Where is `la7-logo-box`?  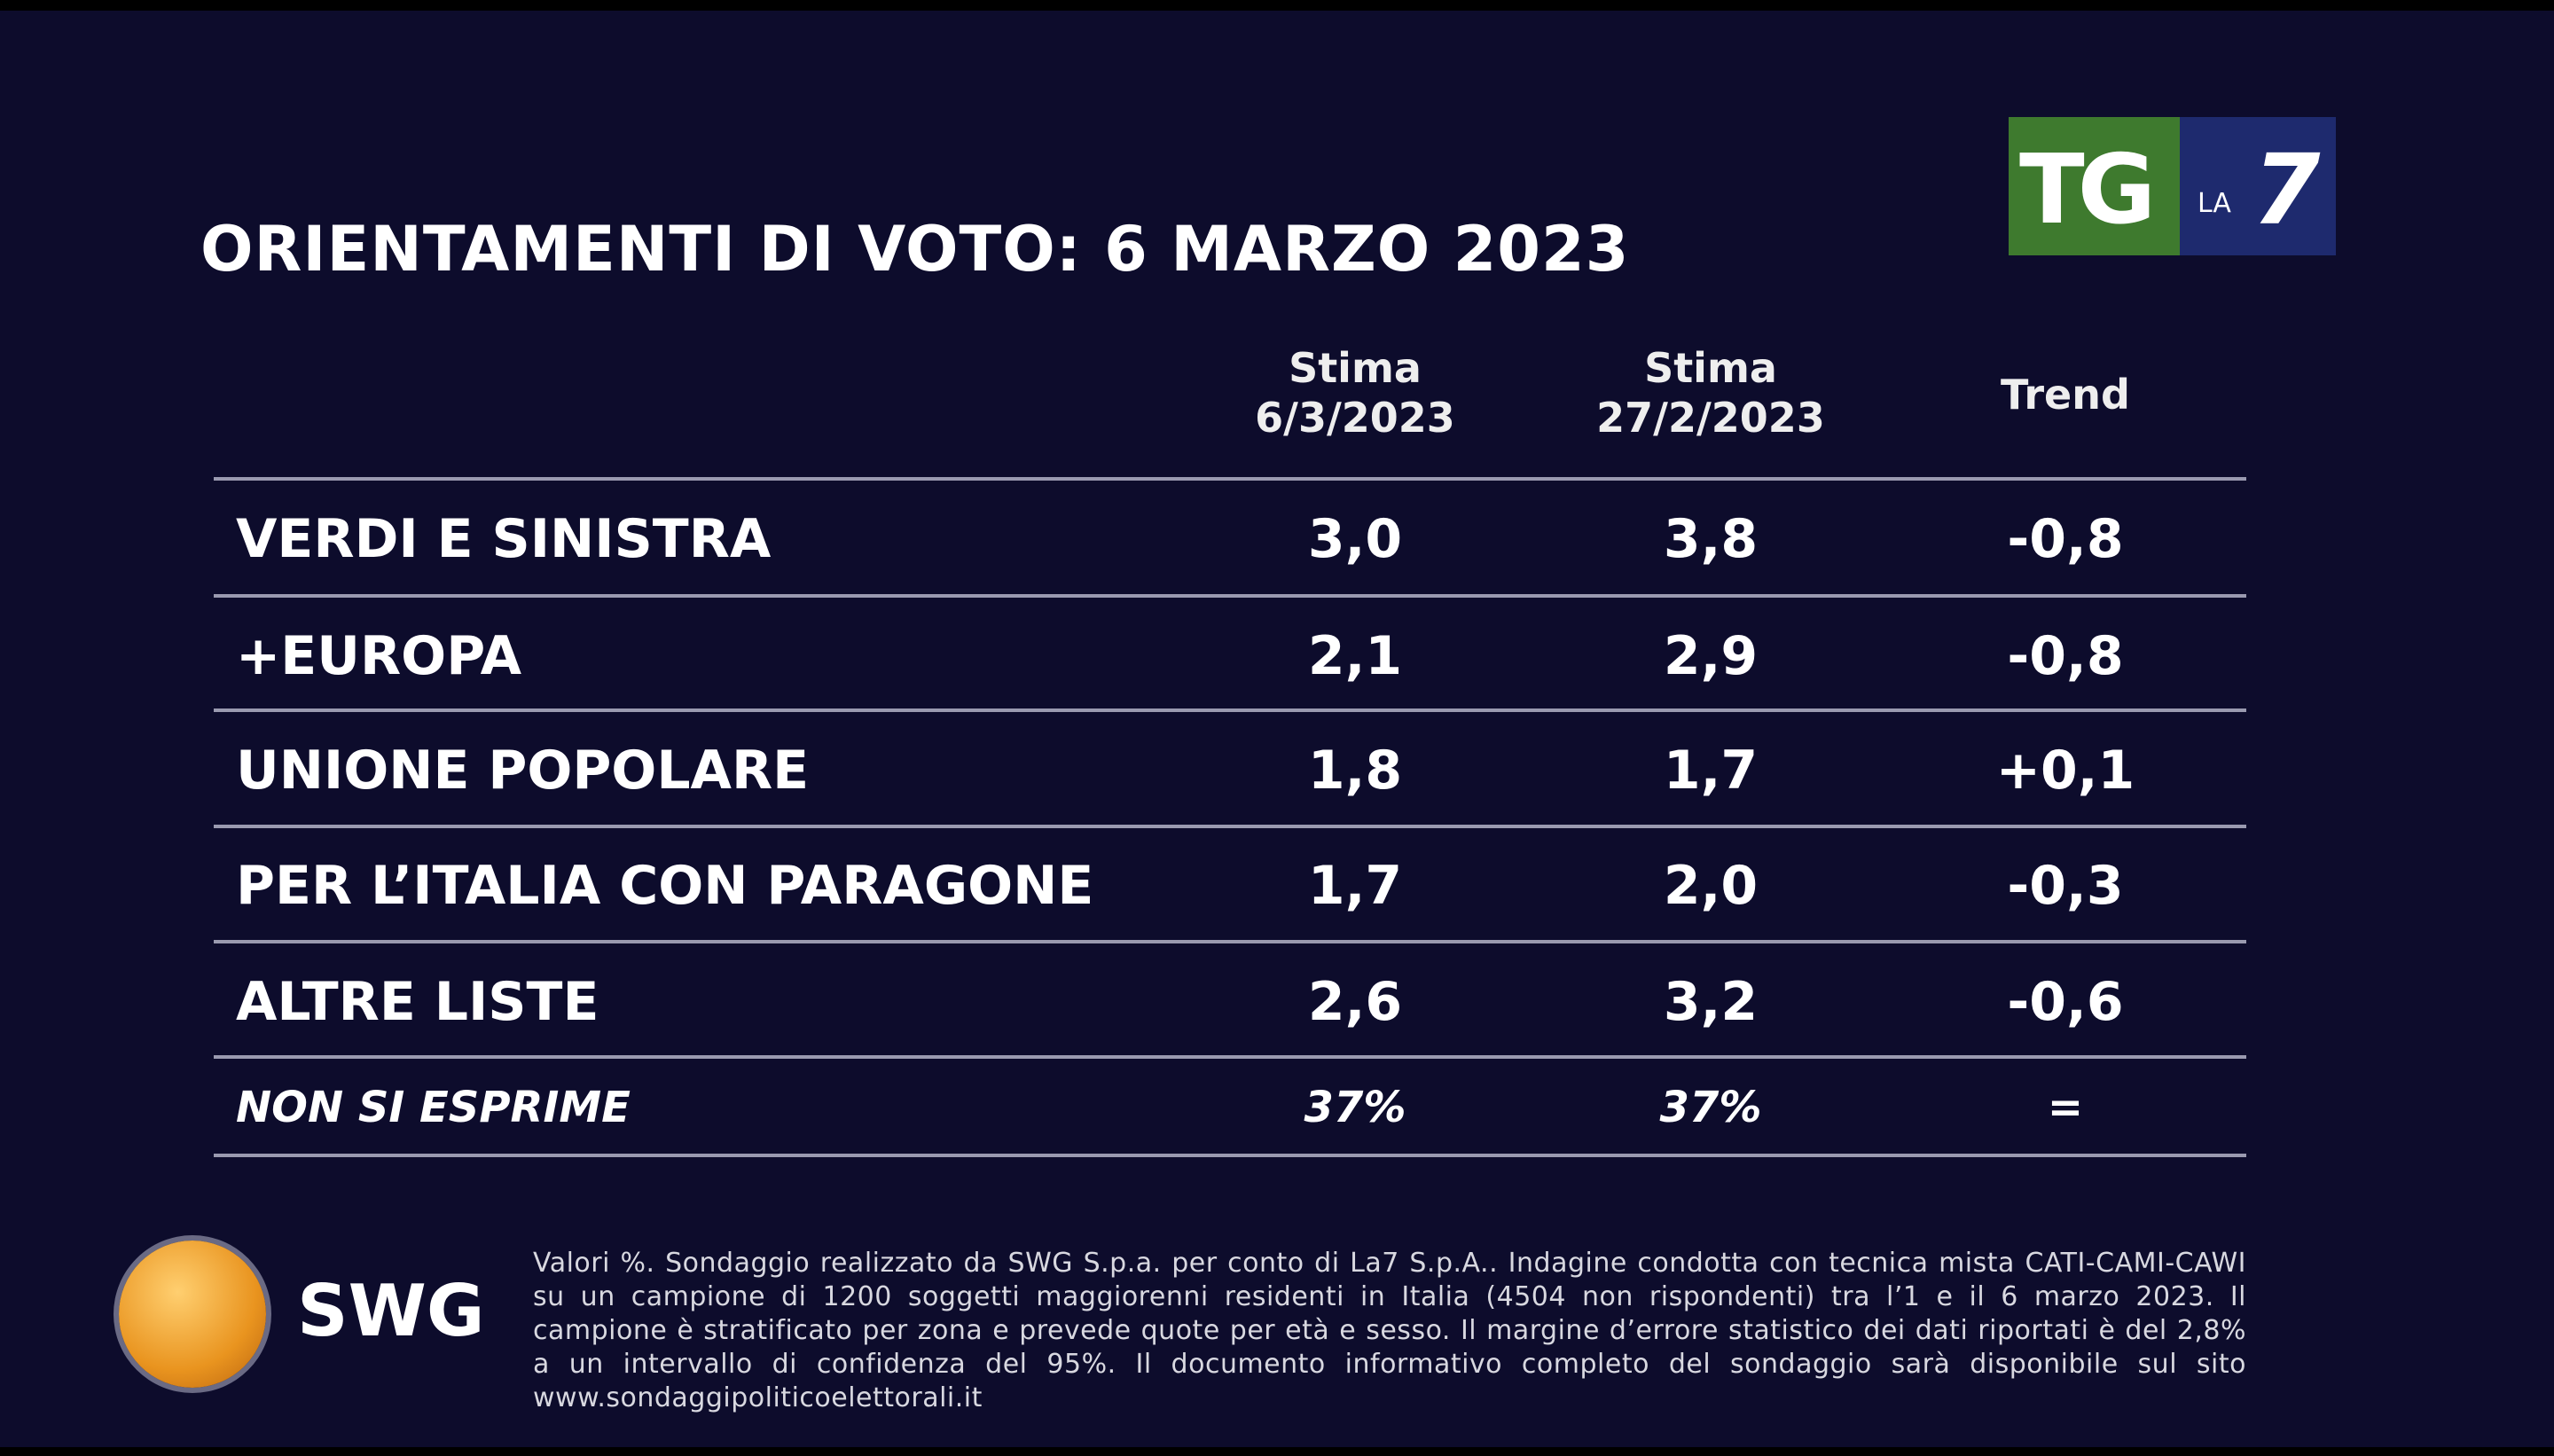 la7-logo-box is located at coordinates (2258, 186).